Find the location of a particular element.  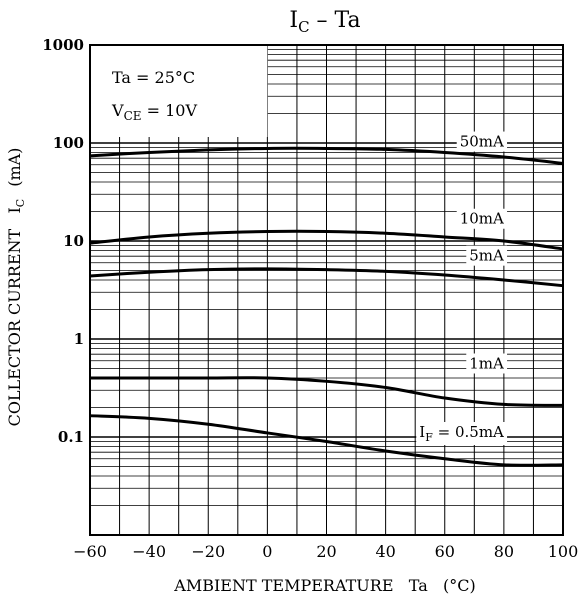

x-tick-label: 40 is located at coordinates (385, 551).